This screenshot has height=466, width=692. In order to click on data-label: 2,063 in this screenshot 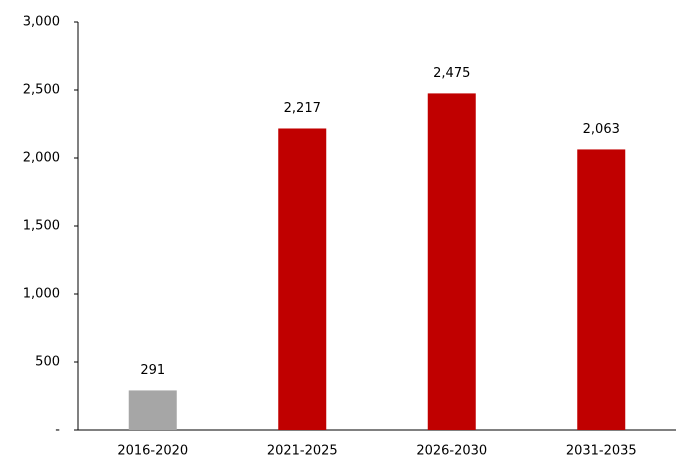, I will do `click(601, 129)`.